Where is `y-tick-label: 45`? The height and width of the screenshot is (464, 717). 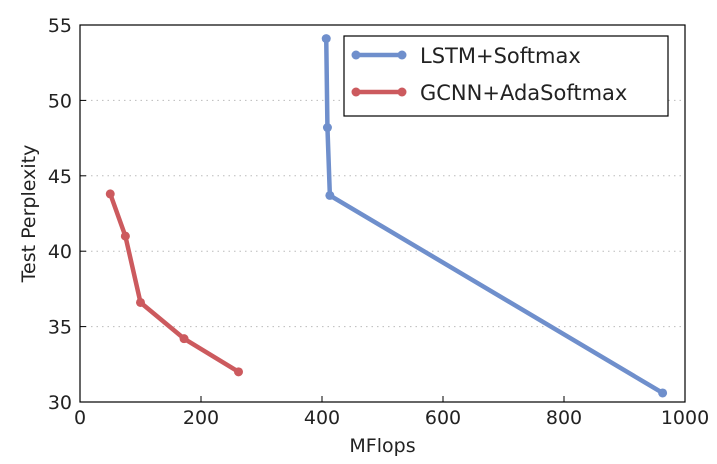 y-tick-label: 45 is located at coordinates (60, 177).